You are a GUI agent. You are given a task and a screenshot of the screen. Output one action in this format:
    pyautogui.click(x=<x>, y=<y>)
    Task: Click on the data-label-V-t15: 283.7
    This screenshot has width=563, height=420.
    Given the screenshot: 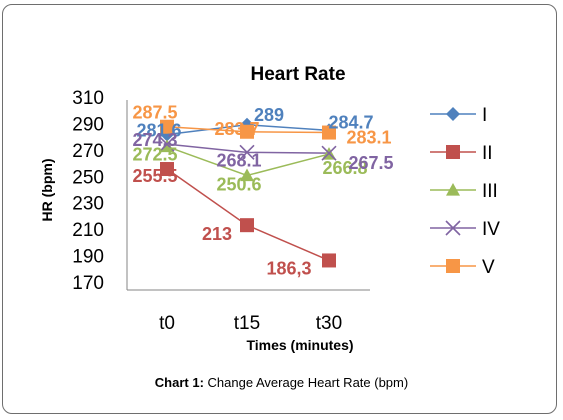 What is the action you would take?
    pyautogui.click(x=236, y=129)
    